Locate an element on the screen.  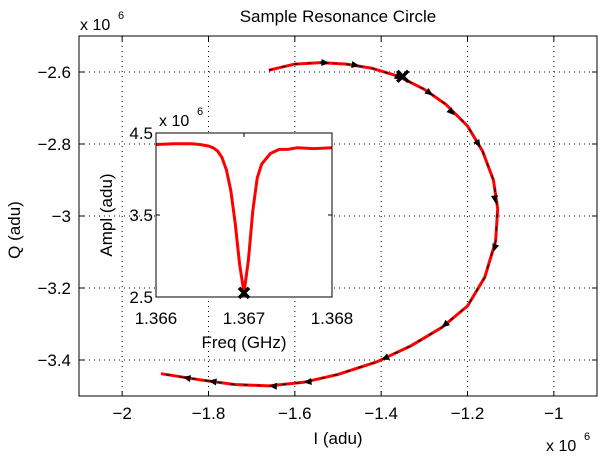
inset-plot-frame is located at coordinates (244, 215).